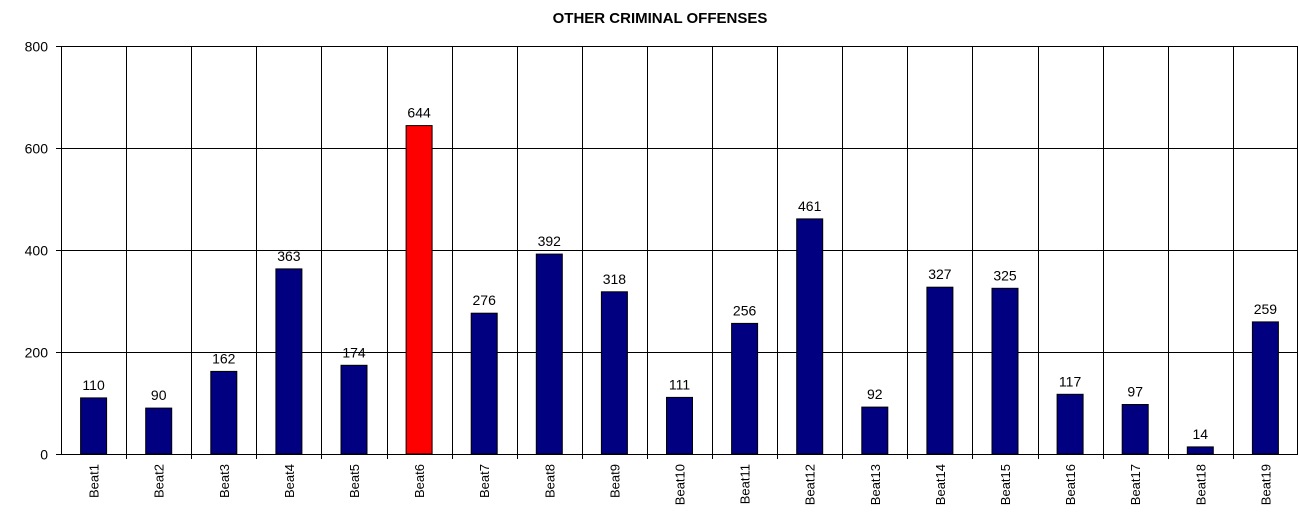 The width and height of the screenshot is (1299, 520). What do you see at coordinates (1070, 484) in the screenshot?
I see `x-tick-label-beat16: Beat16` at bounding box center [1070, 484].